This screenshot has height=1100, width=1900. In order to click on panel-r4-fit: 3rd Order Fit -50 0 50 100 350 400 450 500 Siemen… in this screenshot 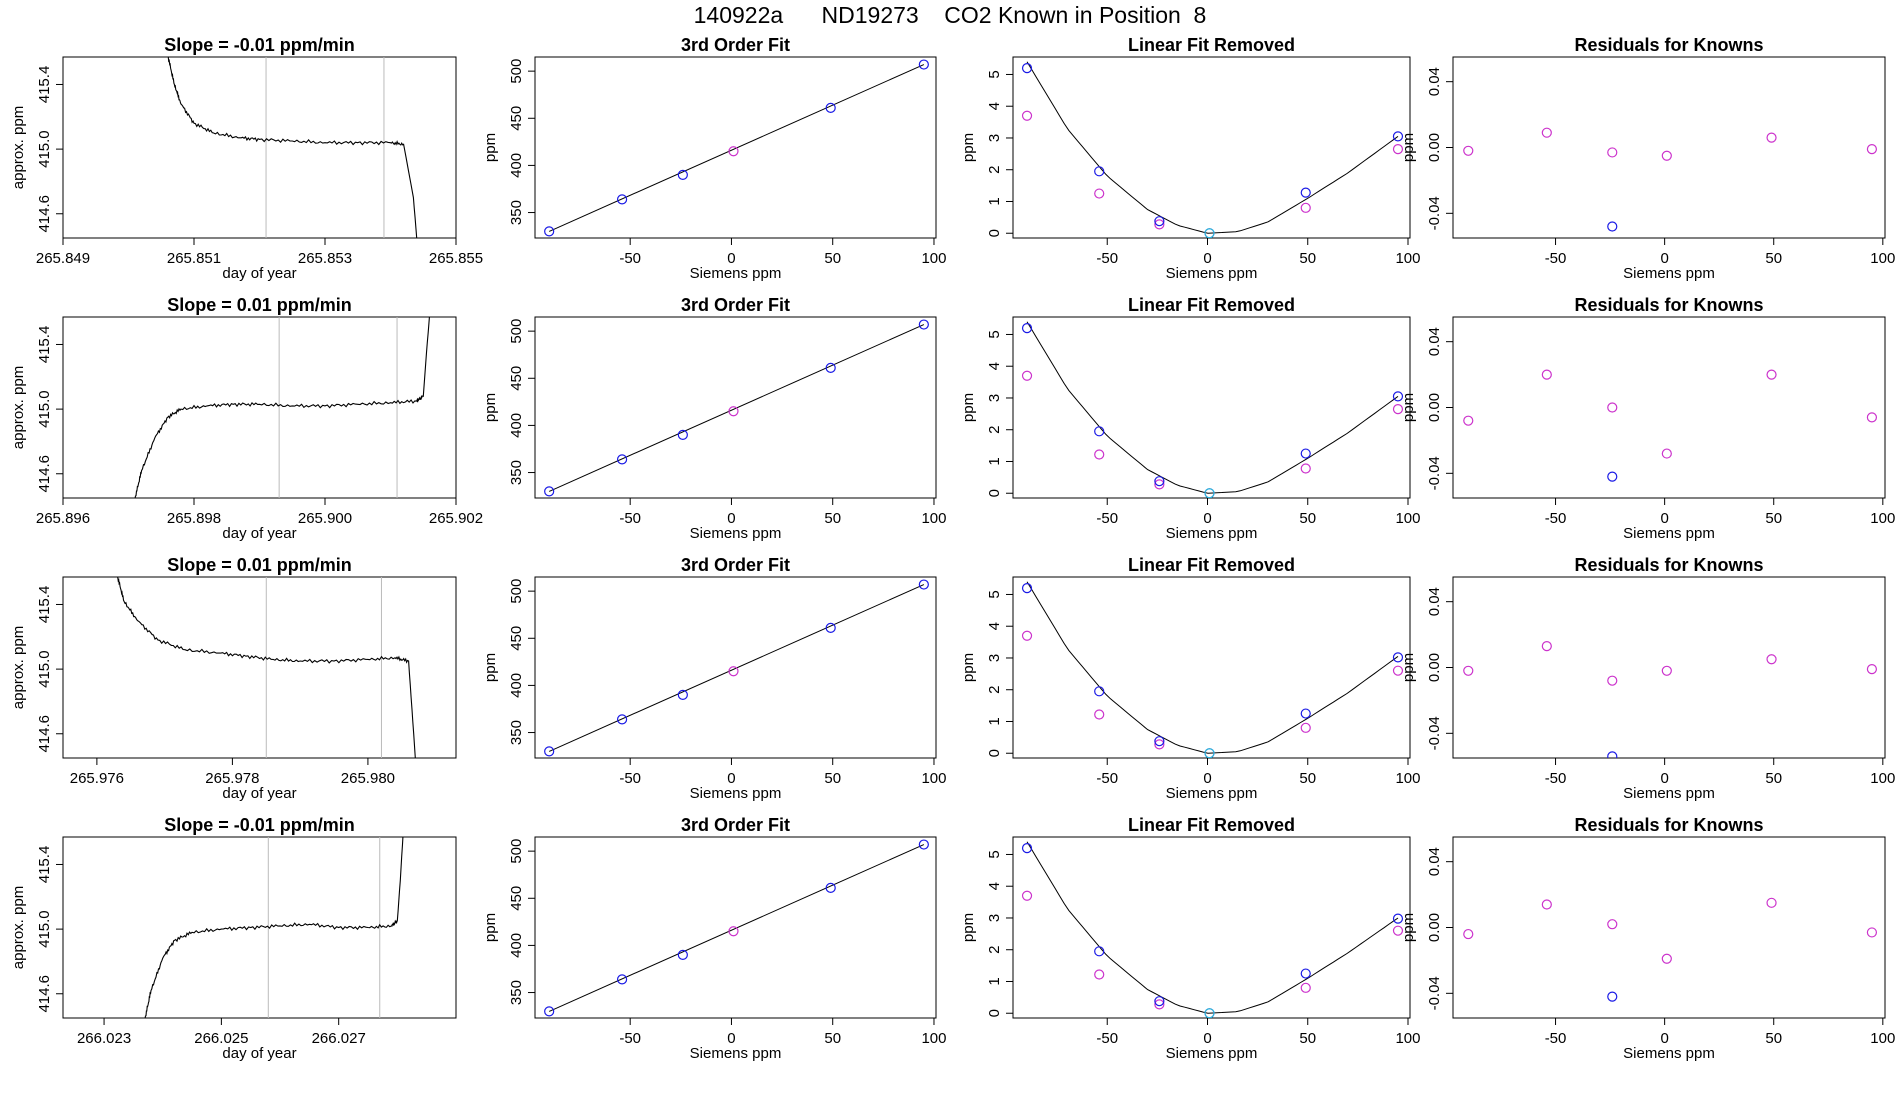, I will do `click(714, 938)`.